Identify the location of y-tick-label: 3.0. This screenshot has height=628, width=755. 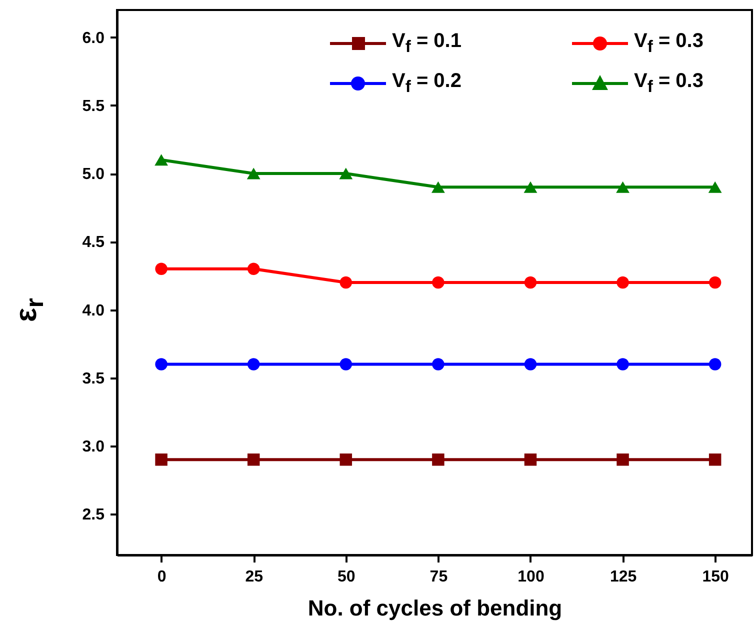
(93, 447).